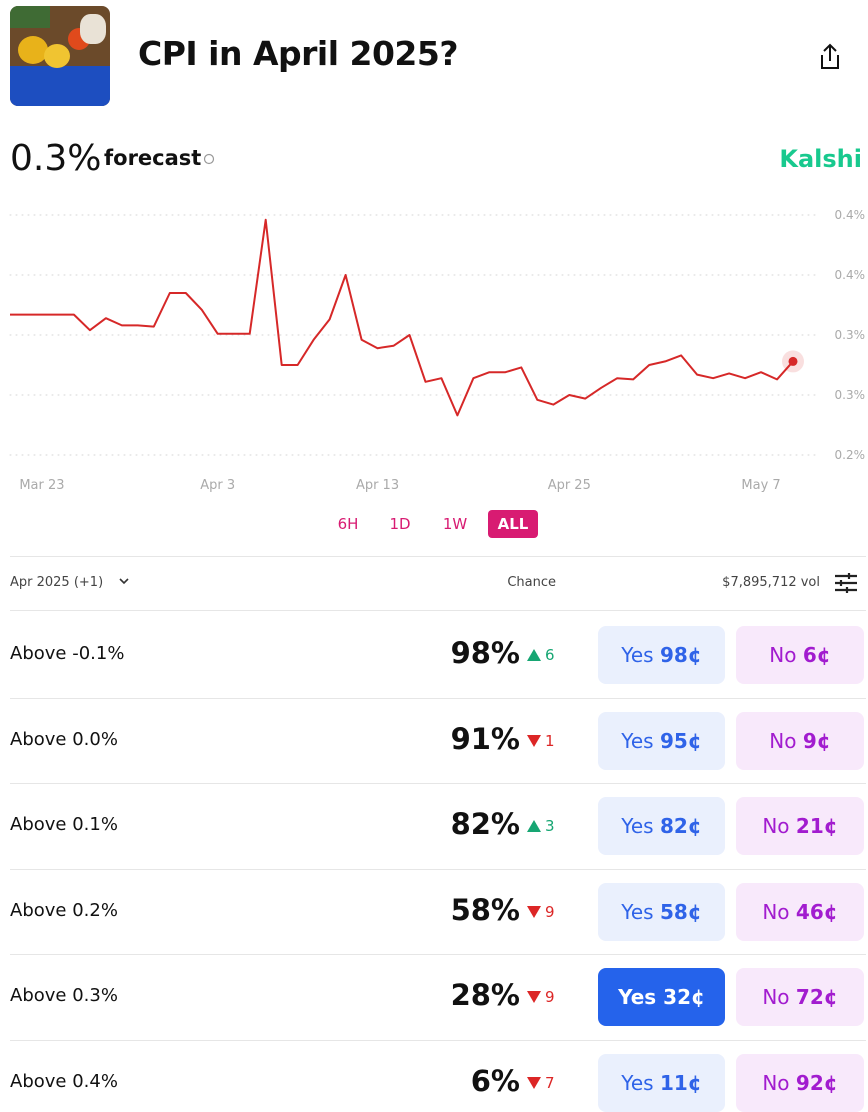 Image resolution: width=868 pixels, height=1112 pixels. I want to click on price: 98¢, so click(680, 655).